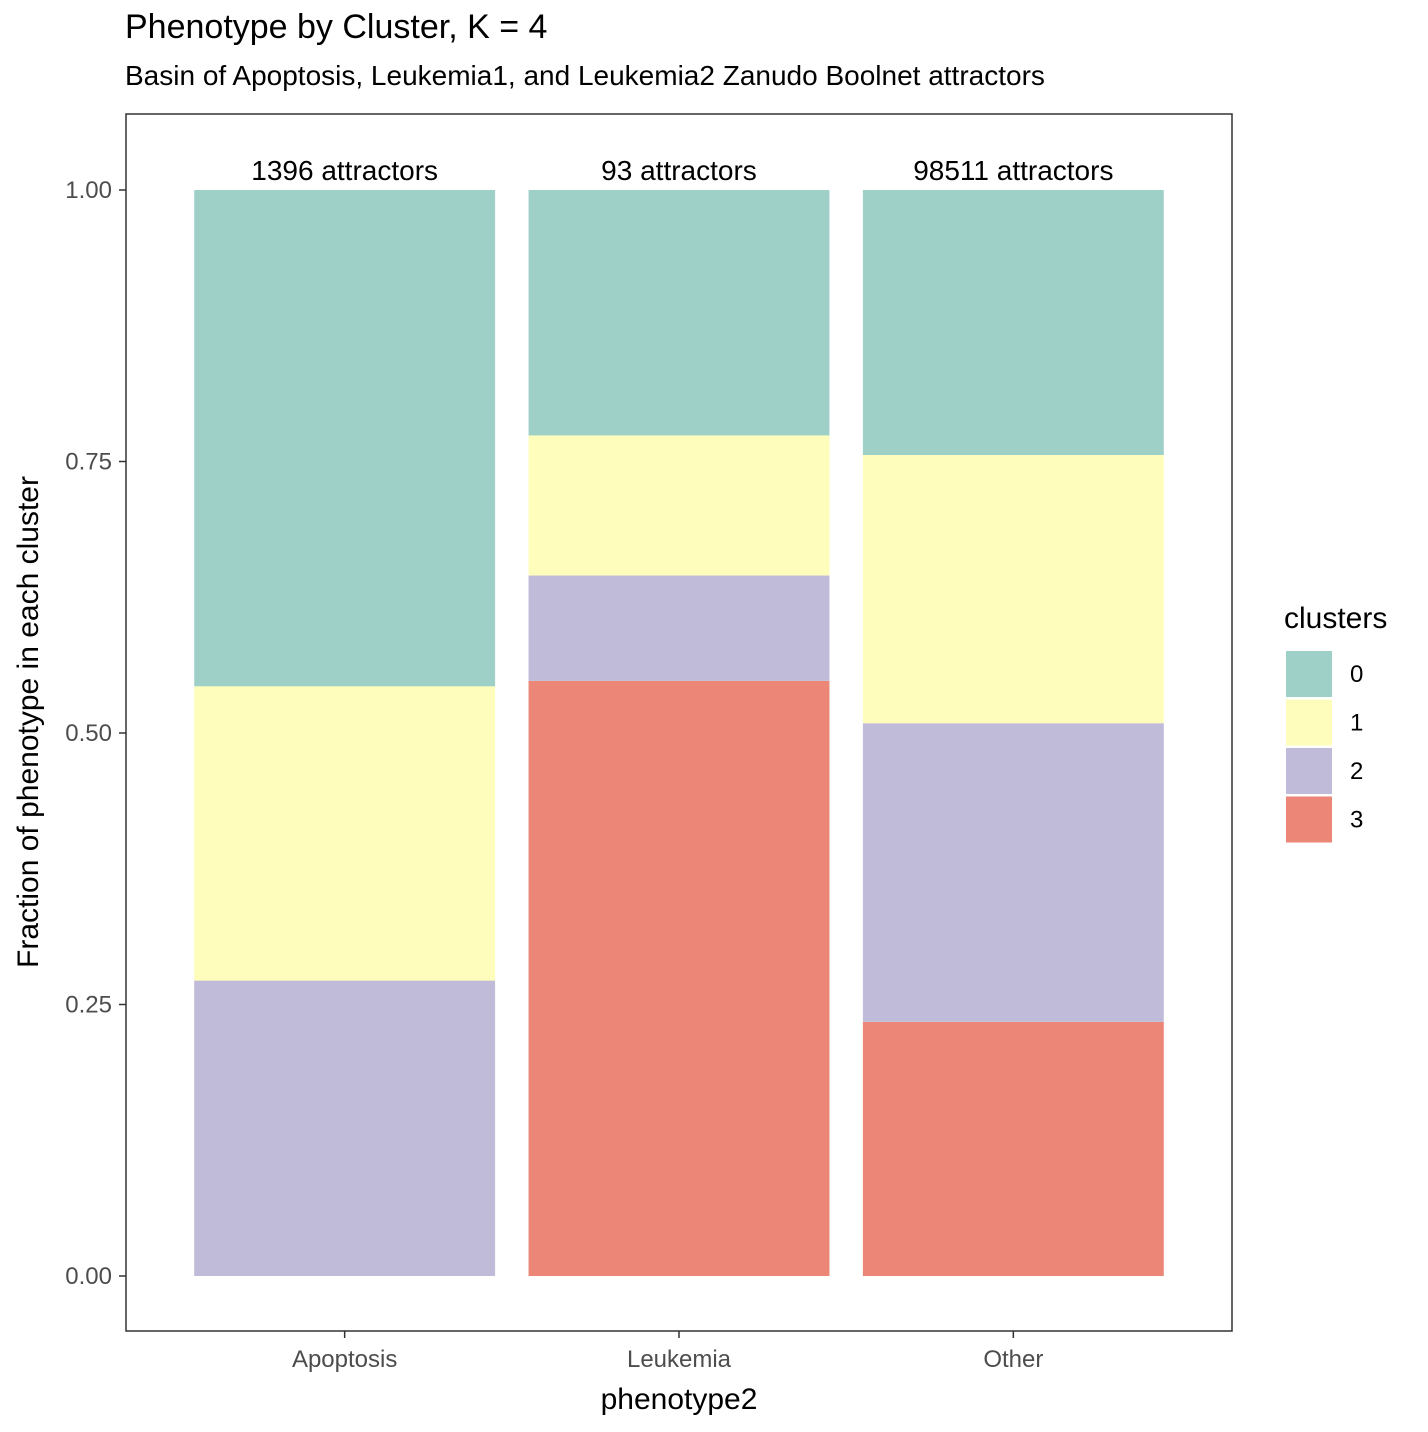  What do you see at coordinates (1335, 722) in the screenshot?
I see `legend: clusters 0 1 2 3` at bounding box center [1335, 722].